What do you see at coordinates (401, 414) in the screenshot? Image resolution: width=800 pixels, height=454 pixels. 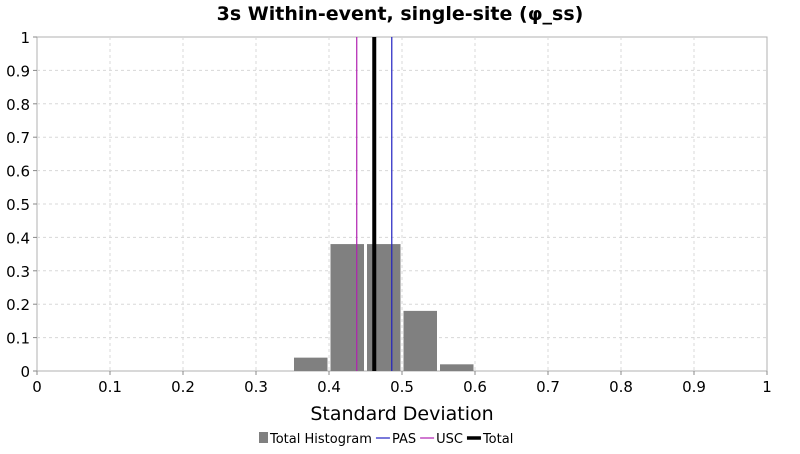 I see `x-axis-label: Standard Deviation` at bounding box center [401, 414].